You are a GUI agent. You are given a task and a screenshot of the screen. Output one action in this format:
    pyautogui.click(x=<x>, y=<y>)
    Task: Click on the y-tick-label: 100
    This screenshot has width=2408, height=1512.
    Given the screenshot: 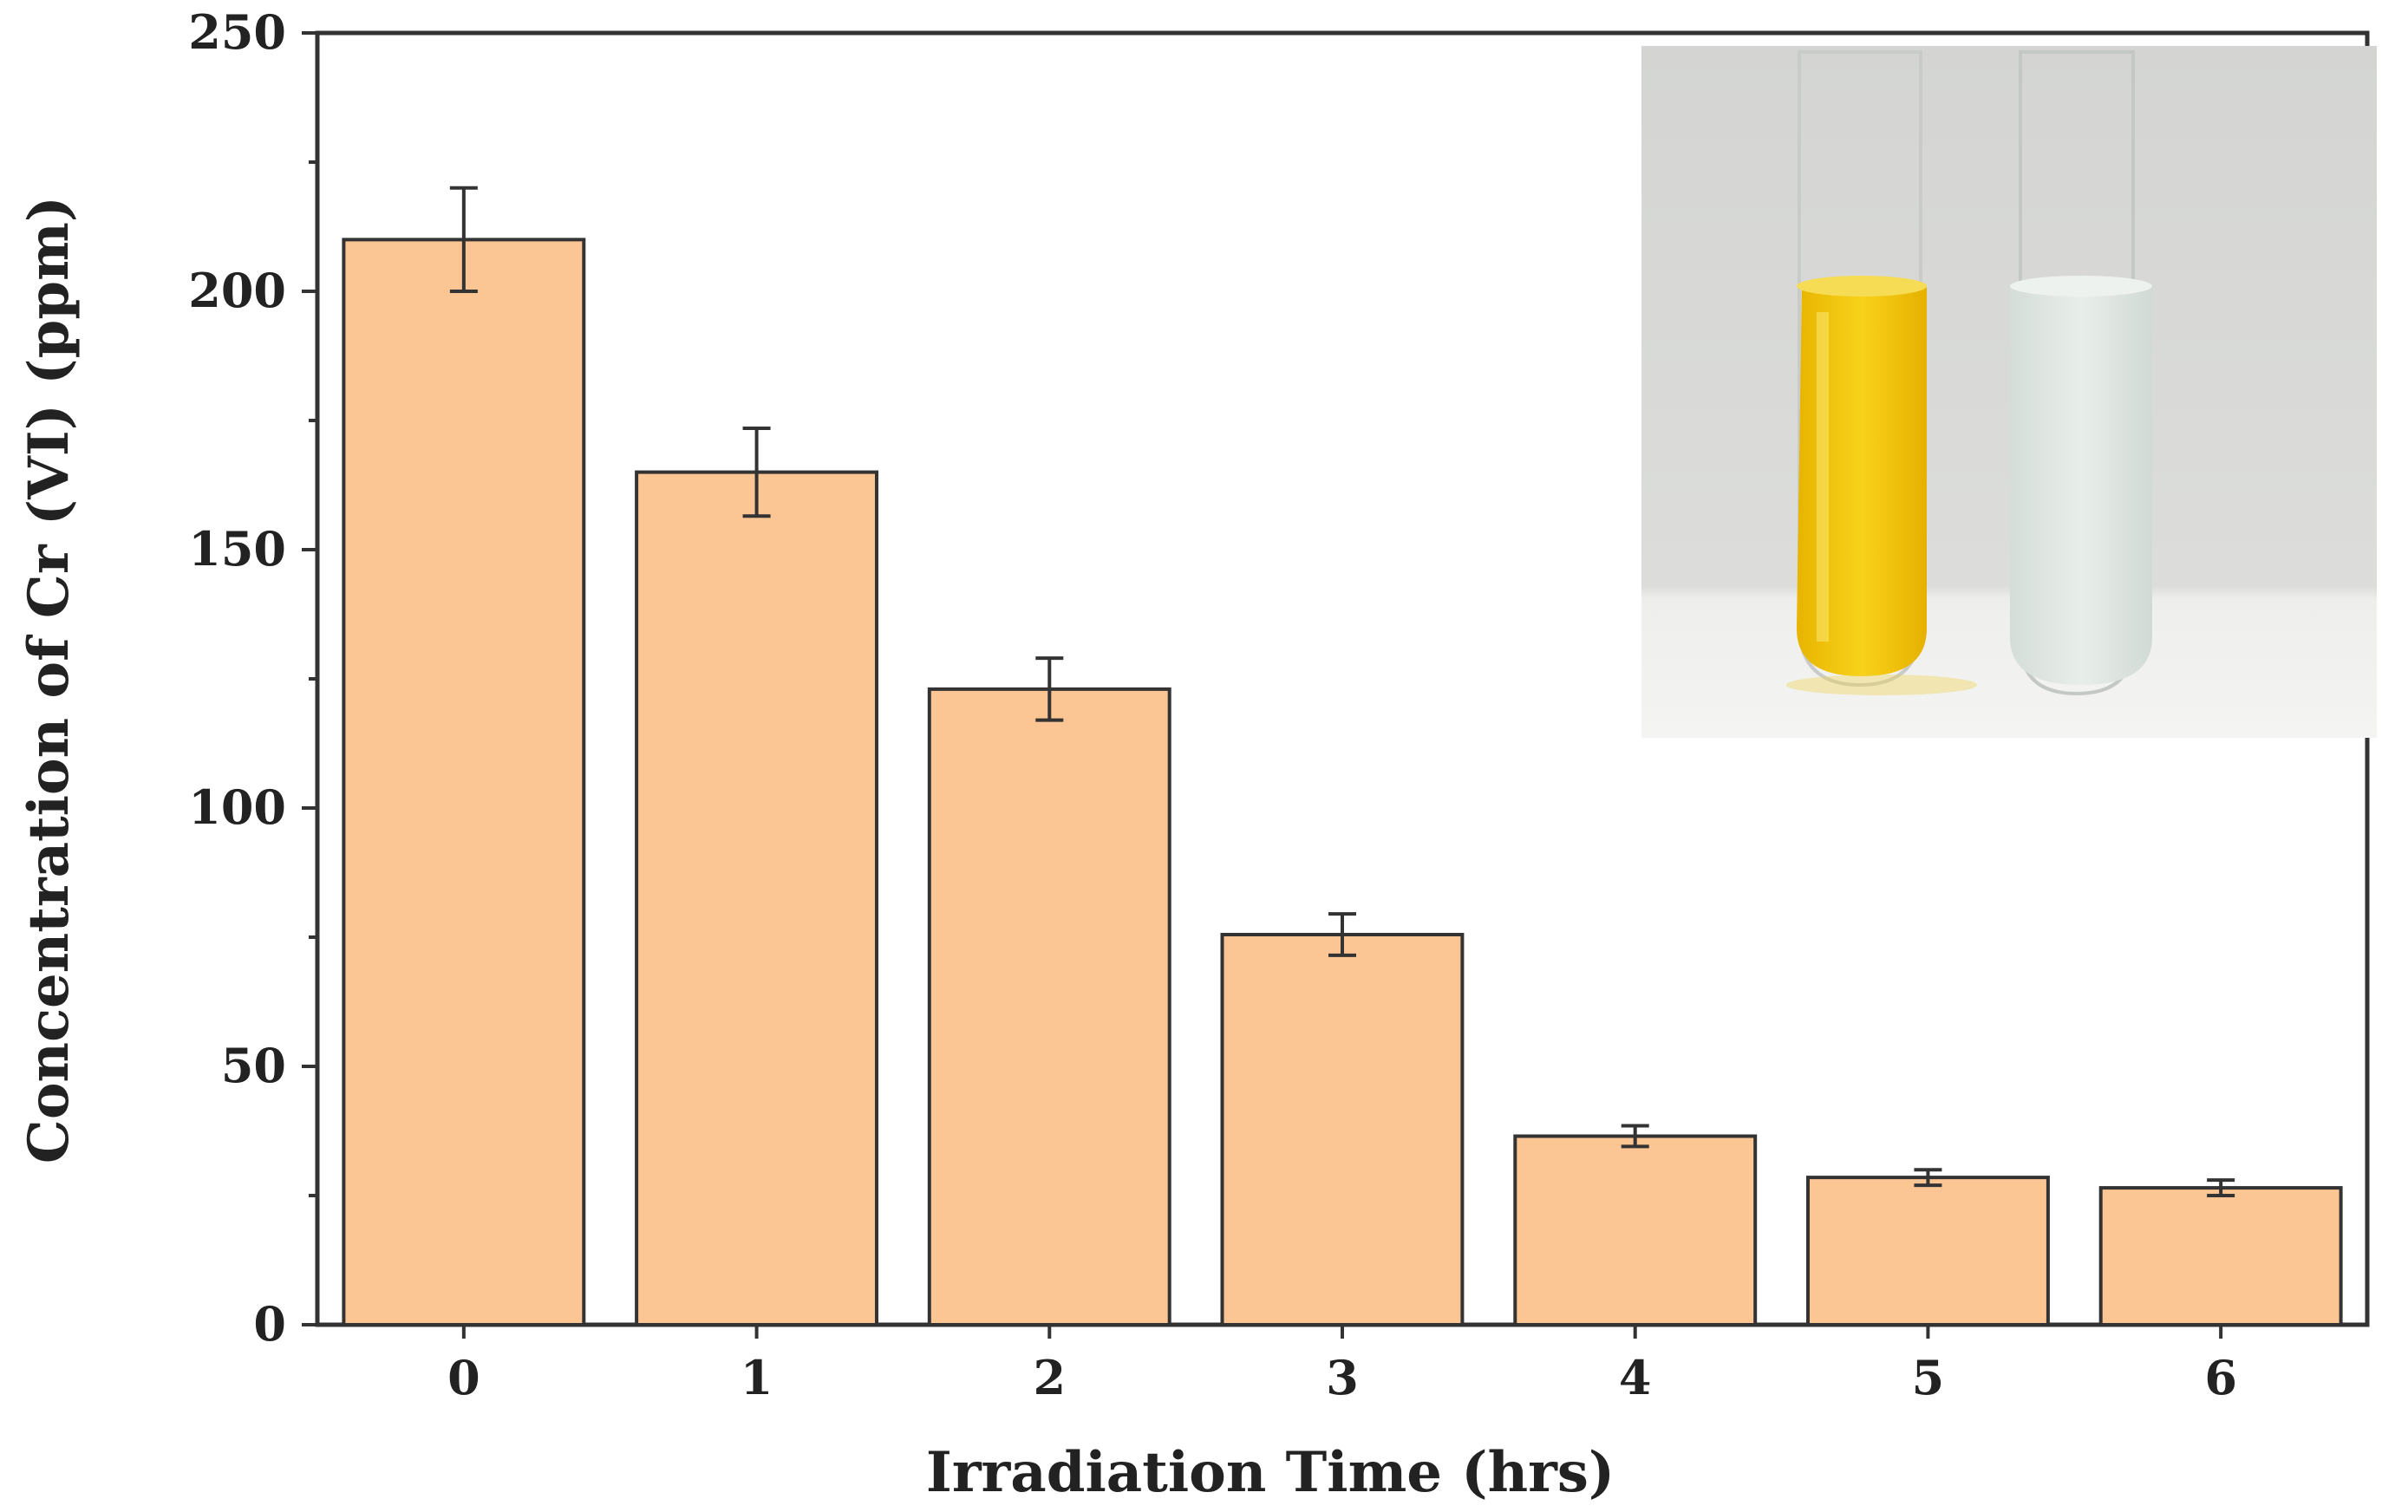 What is the action you would take?
    pyautogui.click(x=237, y=807)
    